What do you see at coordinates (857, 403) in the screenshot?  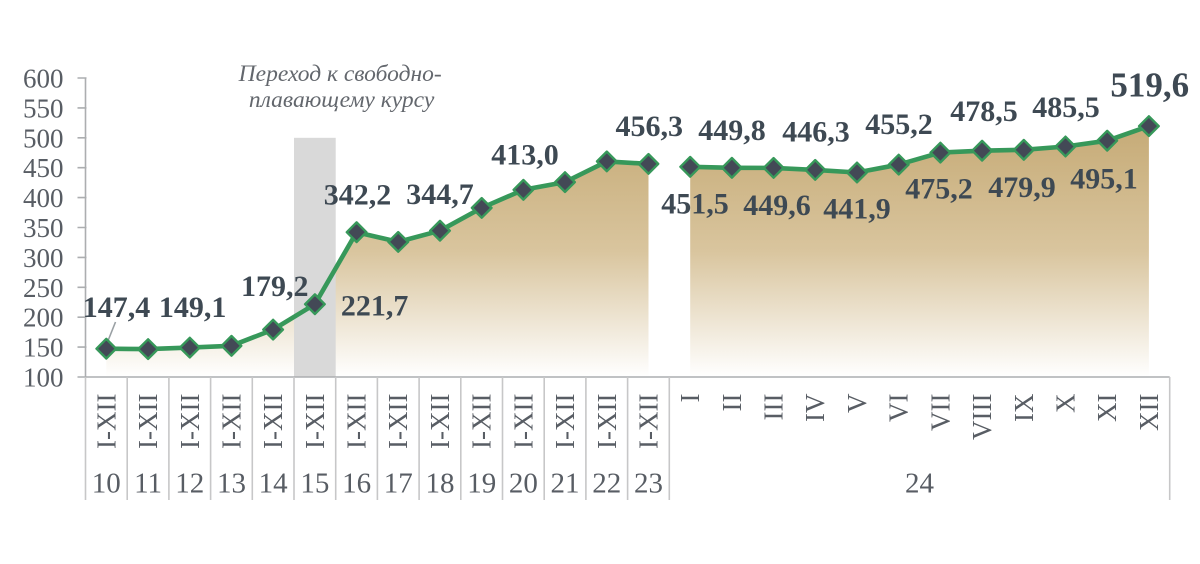 I see `svg-text: V` at bounding box center [857, 403].